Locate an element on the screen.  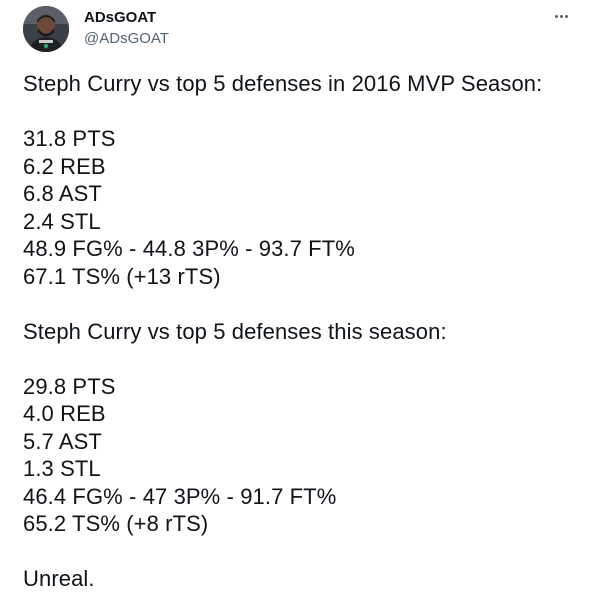
tweet-header: ADsGOAT @ADsGOAT is located at coordinates (298, 29).